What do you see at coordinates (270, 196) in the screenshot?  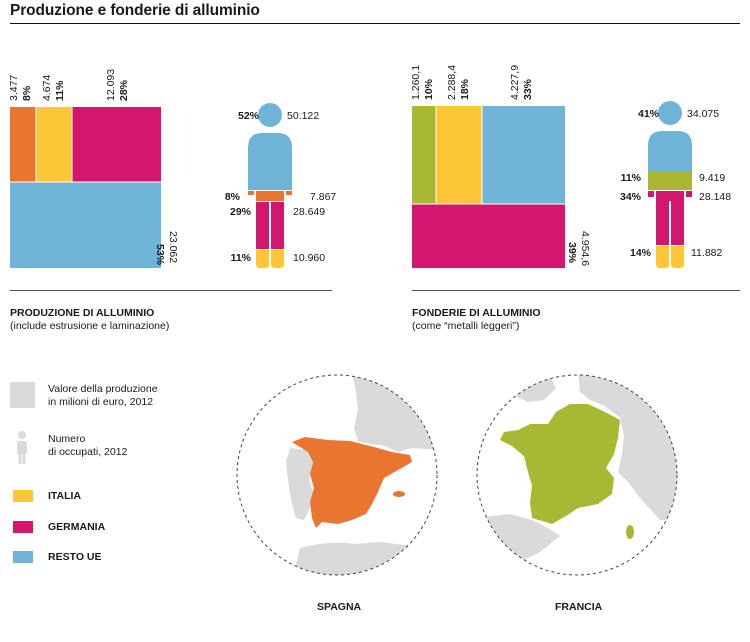 I see `person-hips-spagna` at bounding box center [270, 196].